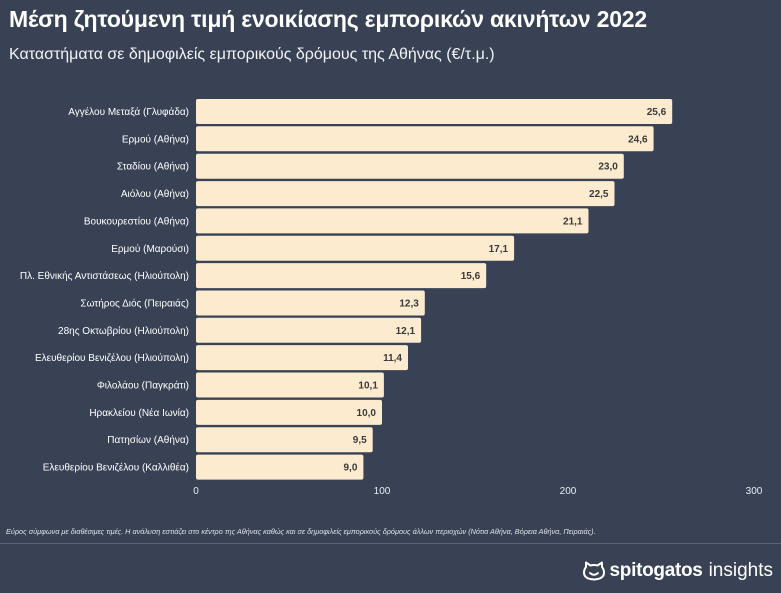  What do you see at coordinates (155, 194) in the screenshot?
I see `category-label: Αιόλου (Αθήνα)` at bounding box center [155, 194].